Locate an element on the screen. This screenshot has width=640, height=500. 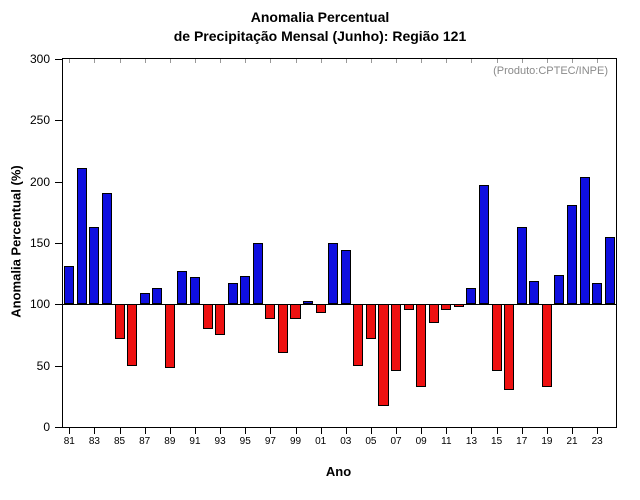
bar-1992 is located at coordinates (207, 316).